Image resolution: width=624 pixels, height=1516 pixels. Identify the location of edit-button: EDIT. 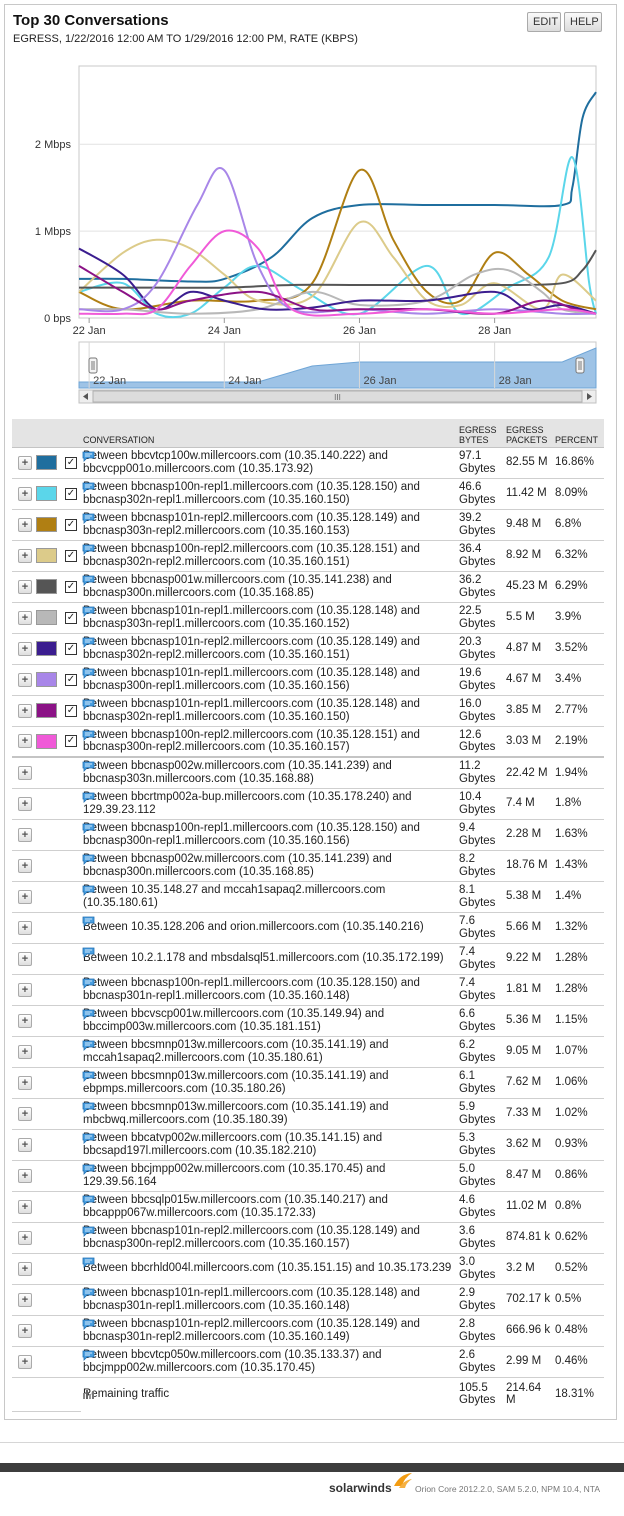
(544, 22).